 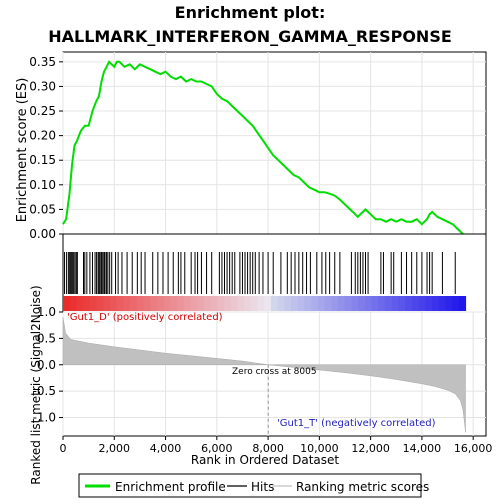 I want to click on metric-ytick-label: -1.0, so click(x=44, y=418).